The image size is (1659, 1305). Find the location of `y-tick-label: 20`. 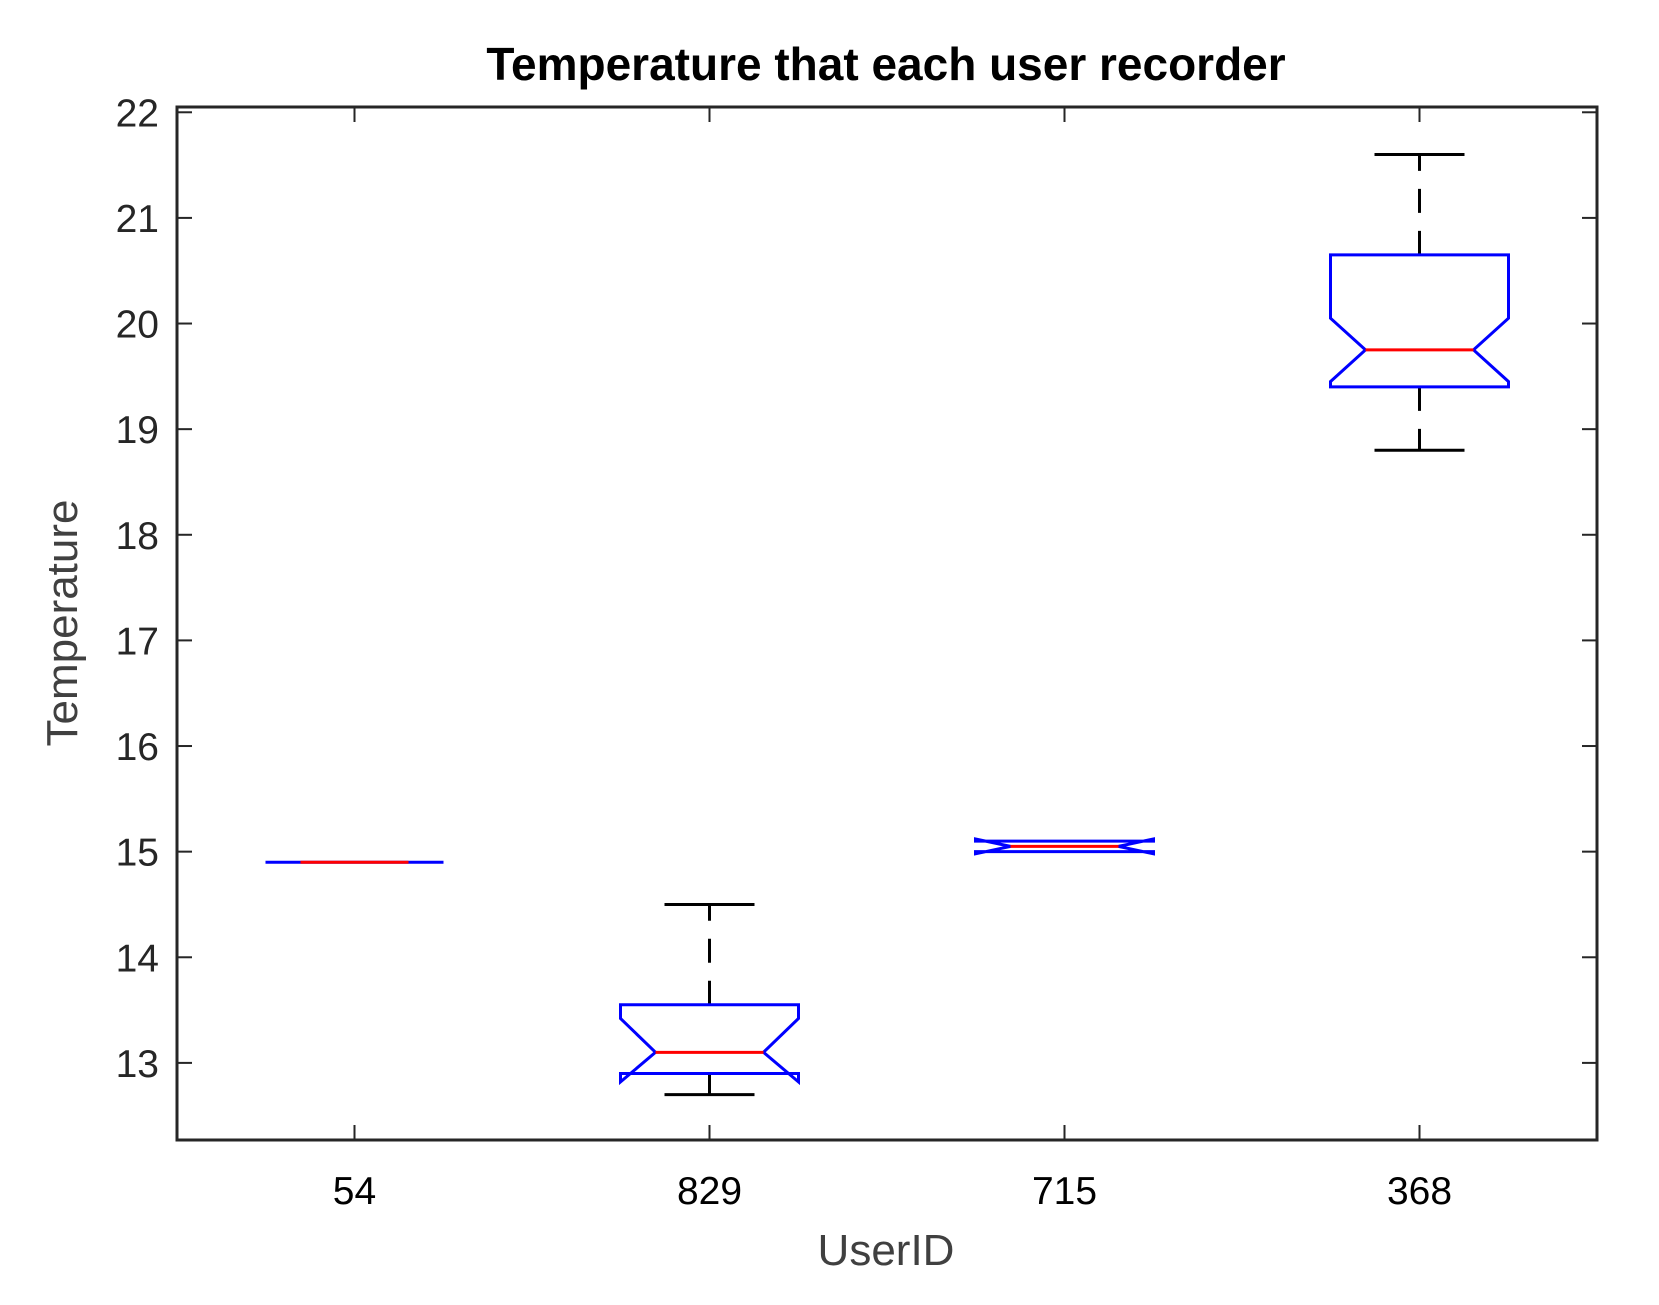

y-tick-label: 20 is located at coordinates (137, 325).